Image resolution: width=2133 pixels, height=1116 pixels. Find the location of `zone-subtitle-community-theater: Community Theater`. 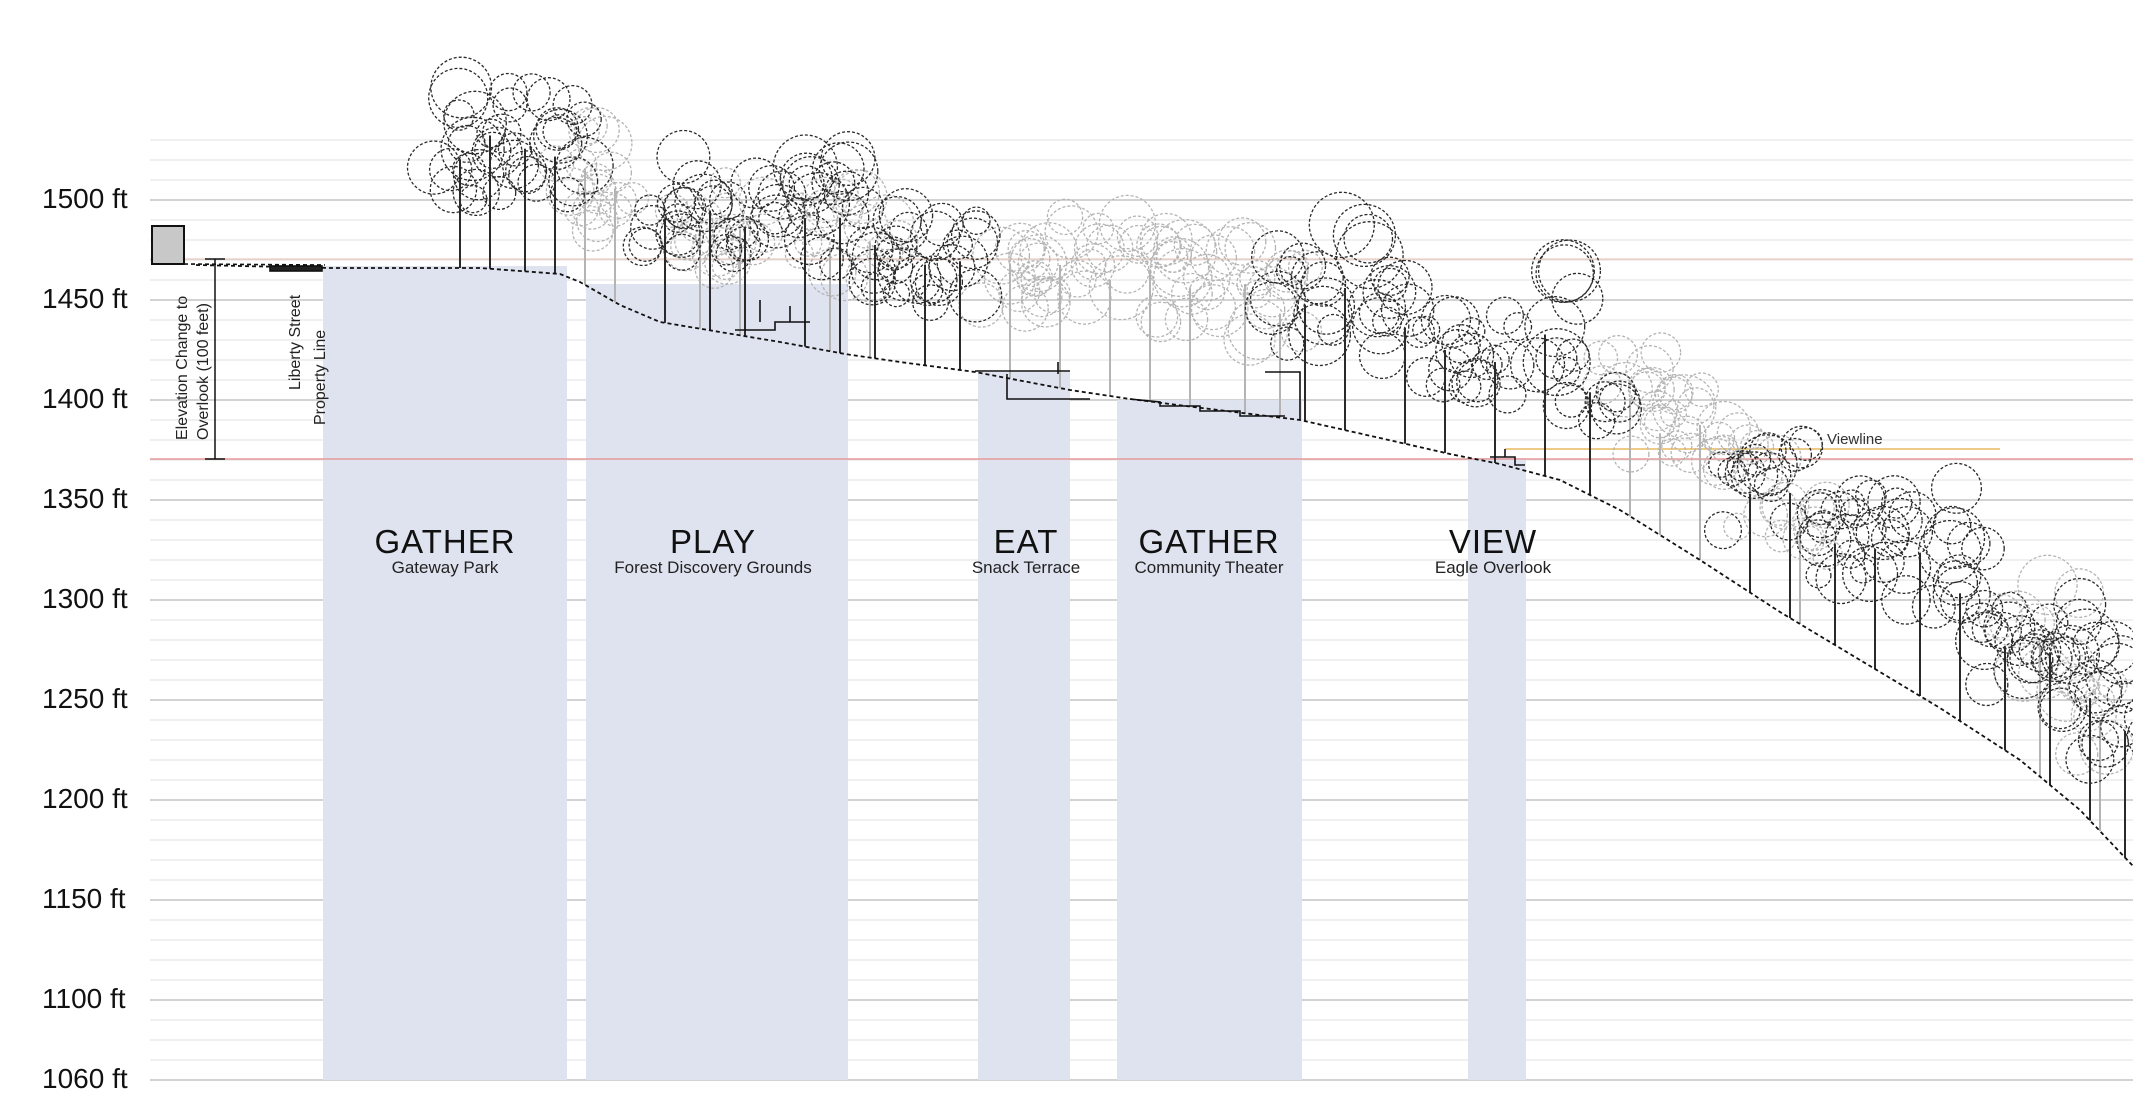

zone-subtitle-community-theater: Community Theater is located at coordinates (1209, 567).